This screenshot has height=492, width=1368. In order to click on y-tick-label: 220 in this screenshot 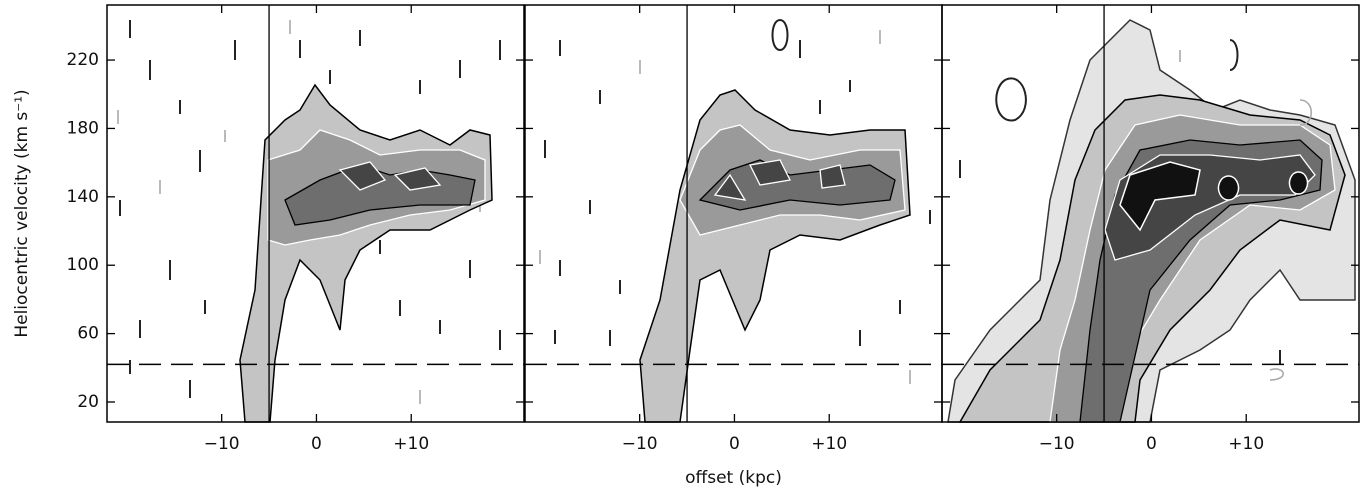, I will do `click(83, 60)`.